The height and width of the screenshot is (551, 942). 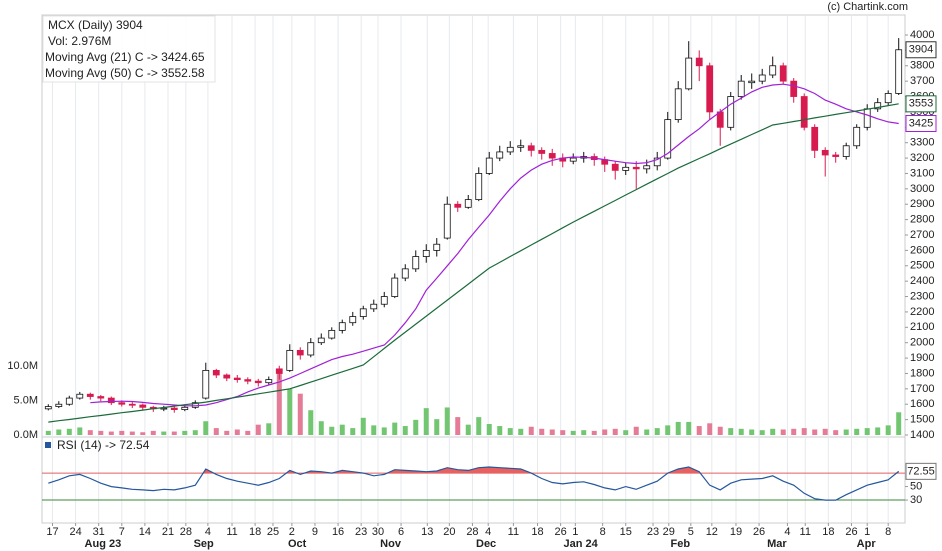 I want to click on x-tick-label: 11, so click(x=805, y=532).